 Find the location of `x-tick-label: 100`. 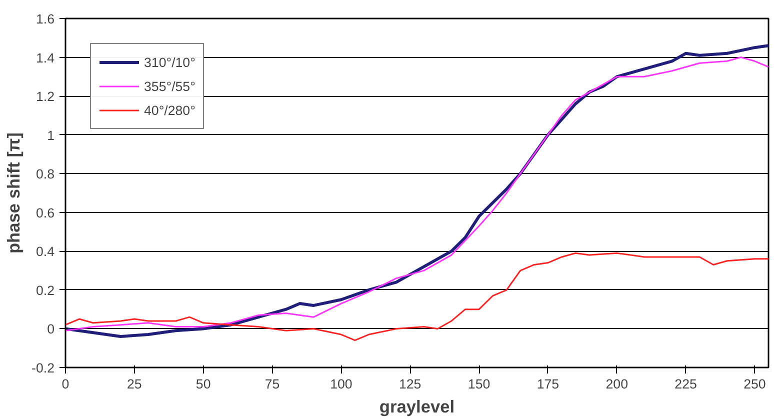

x-tick-label: 100 is located at coordinates (341, 384).